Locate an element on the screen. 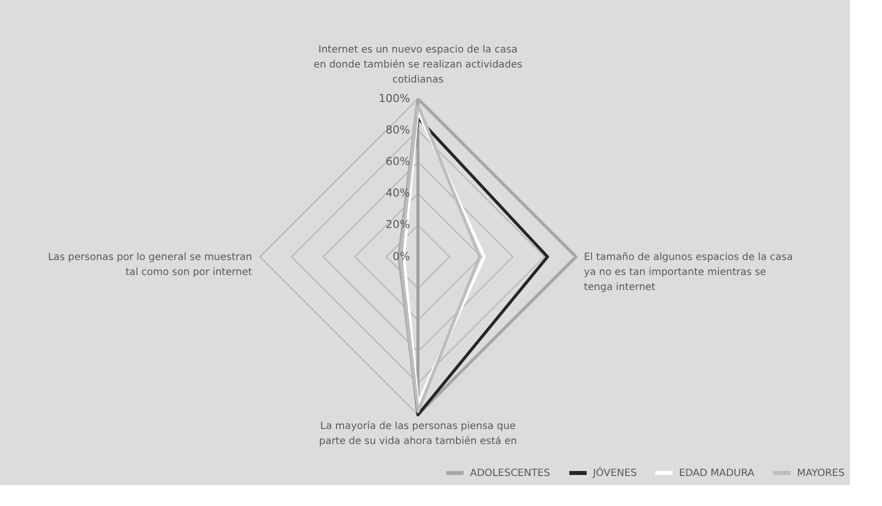  legend-label: JÓVENES is located at coordinates (614, 472).